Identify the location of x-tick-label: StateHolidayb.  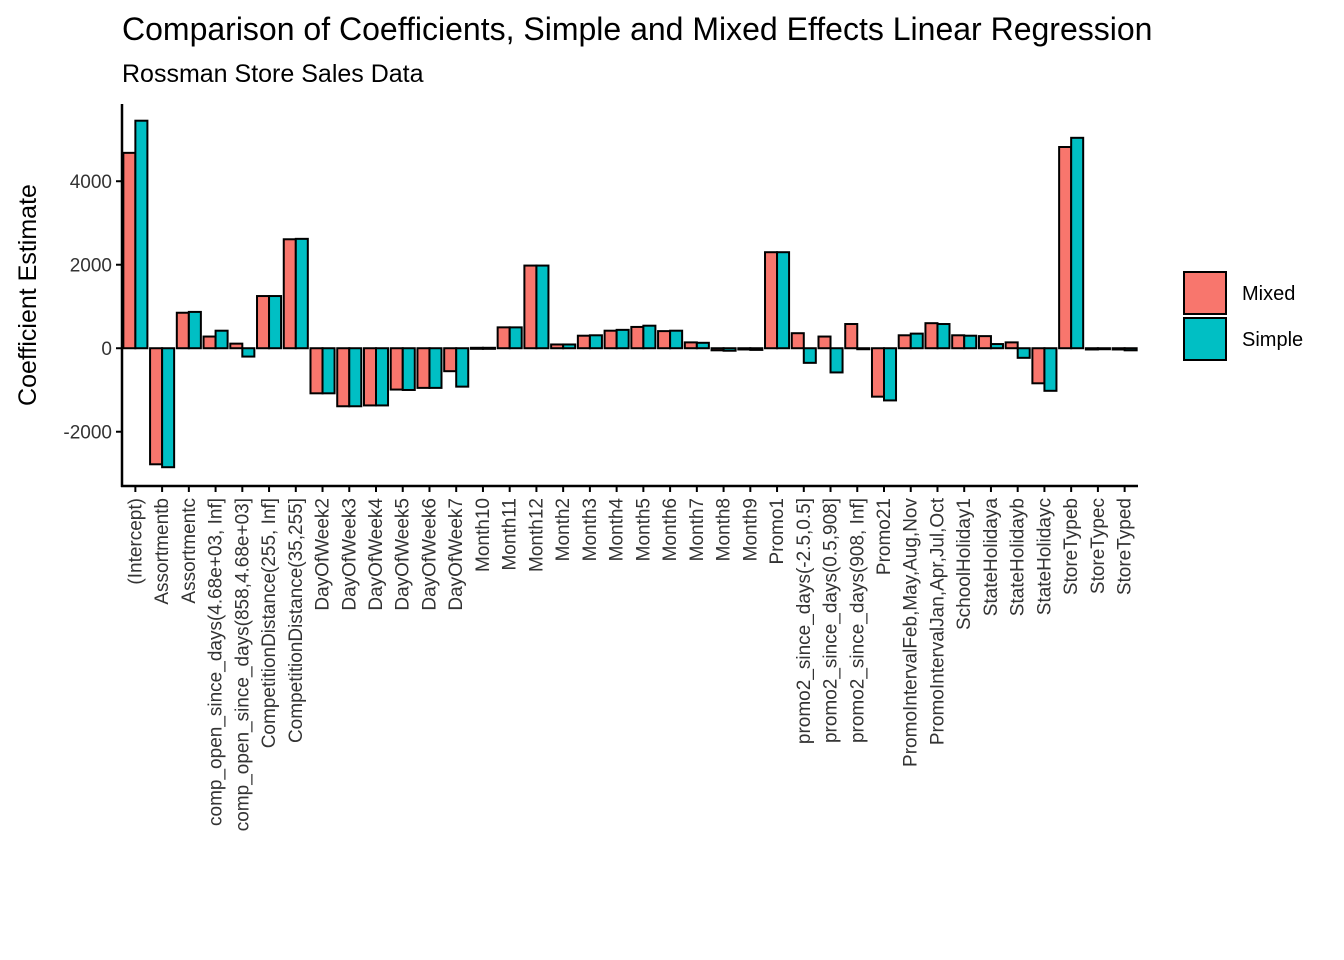
(1018, 557).